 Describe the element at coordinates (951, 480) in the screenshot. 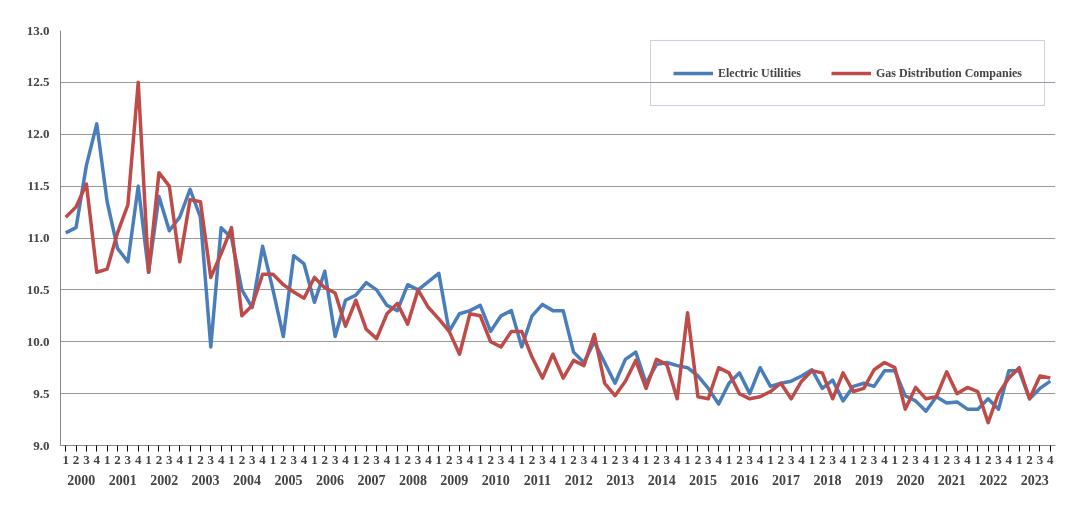

I see `text: 2021` at that location.